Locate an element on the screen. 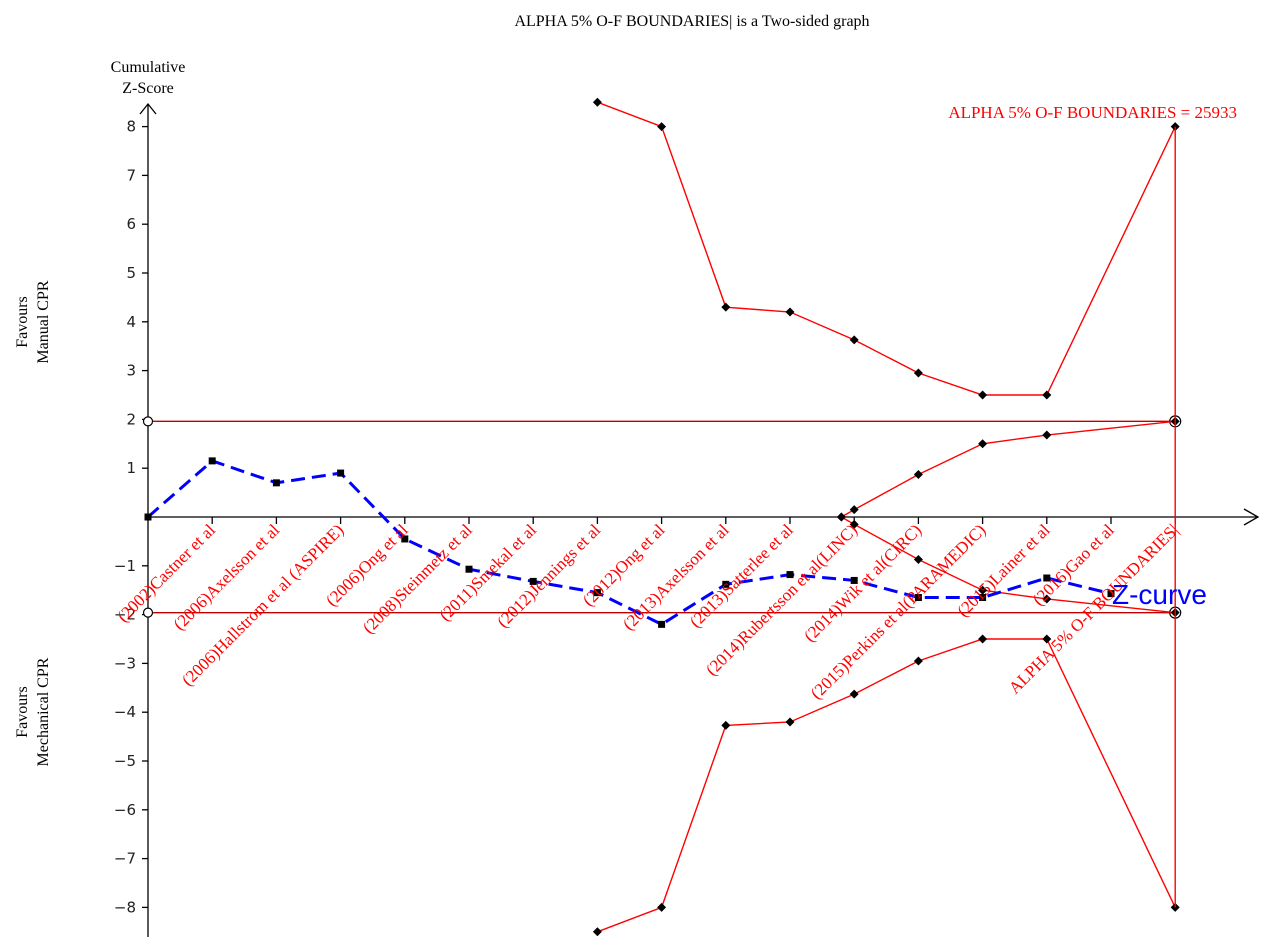  y-tick-label: −4 is located at coordinates (125, 712).